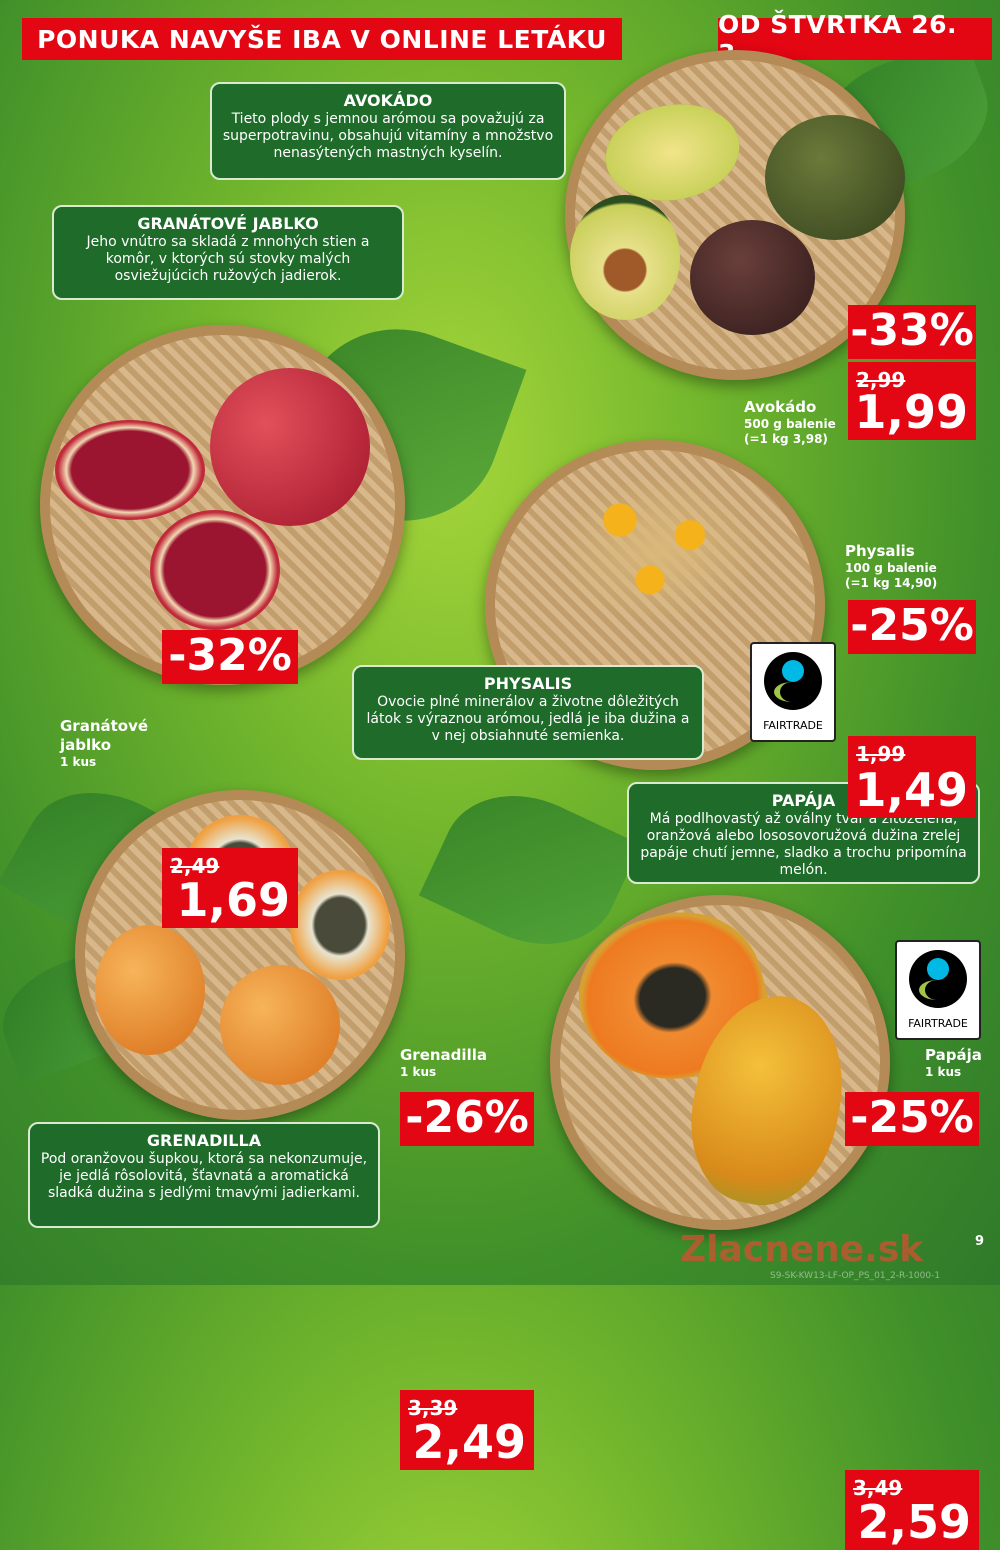 This screenshot has width=1000, height=1550. Describe the element at coordinates (469, 1442) in the screenshot. I see `new-price: 2,49` at that location.